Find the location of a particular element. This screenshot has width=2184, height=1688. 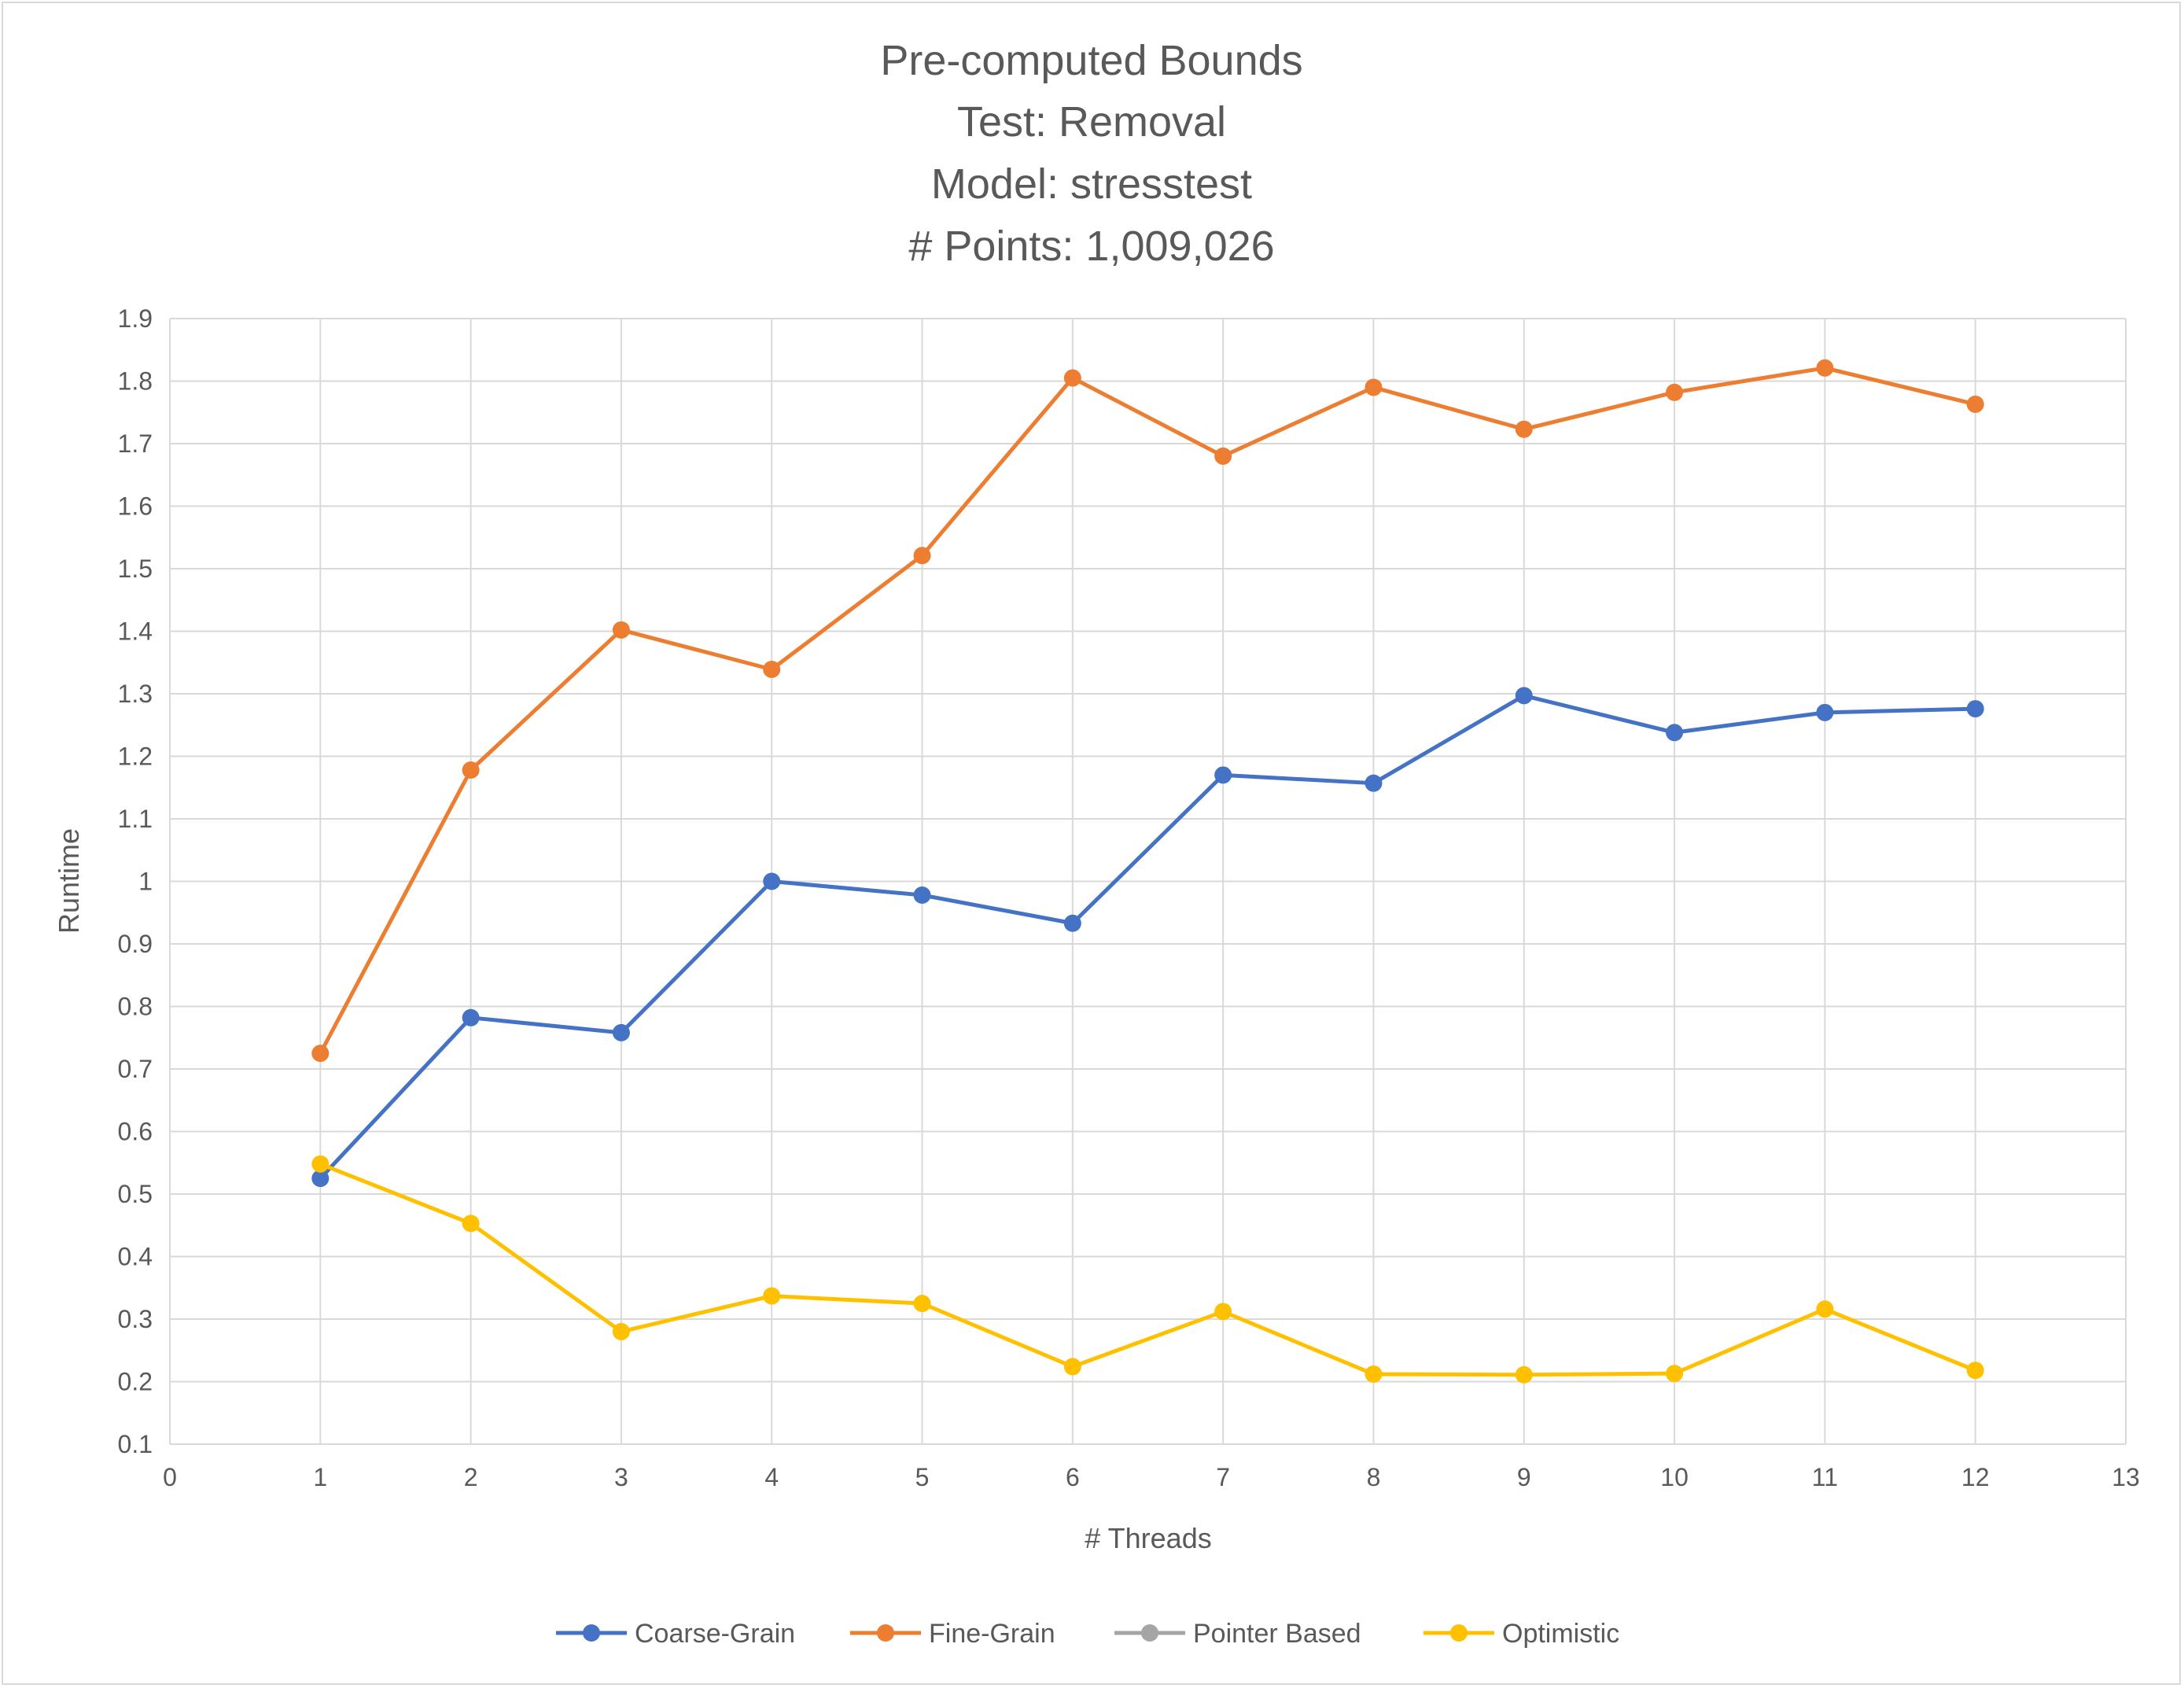

y-tick-label: 1.6 is located at coordinates (135, 506).